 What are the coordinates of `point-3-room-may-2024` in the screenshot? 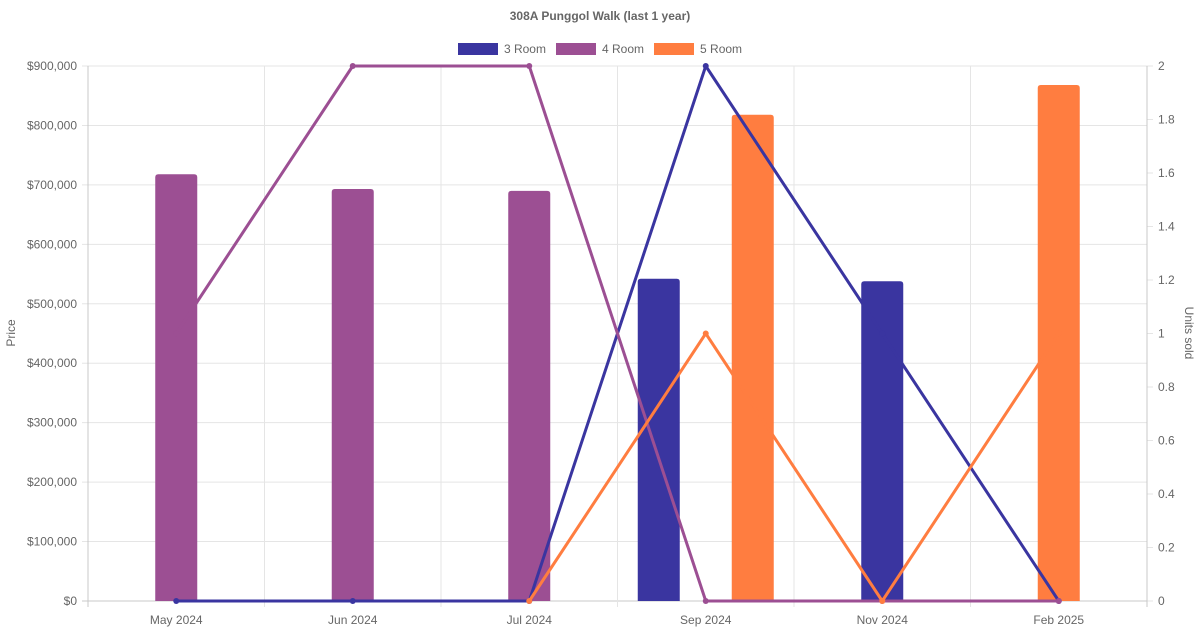 It's located at (176, 601).